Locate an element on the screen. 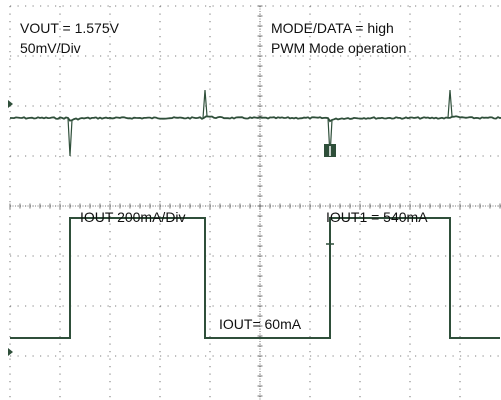  vout-scale-annotation: 50mV/Div is located at coordinates (50, 48).